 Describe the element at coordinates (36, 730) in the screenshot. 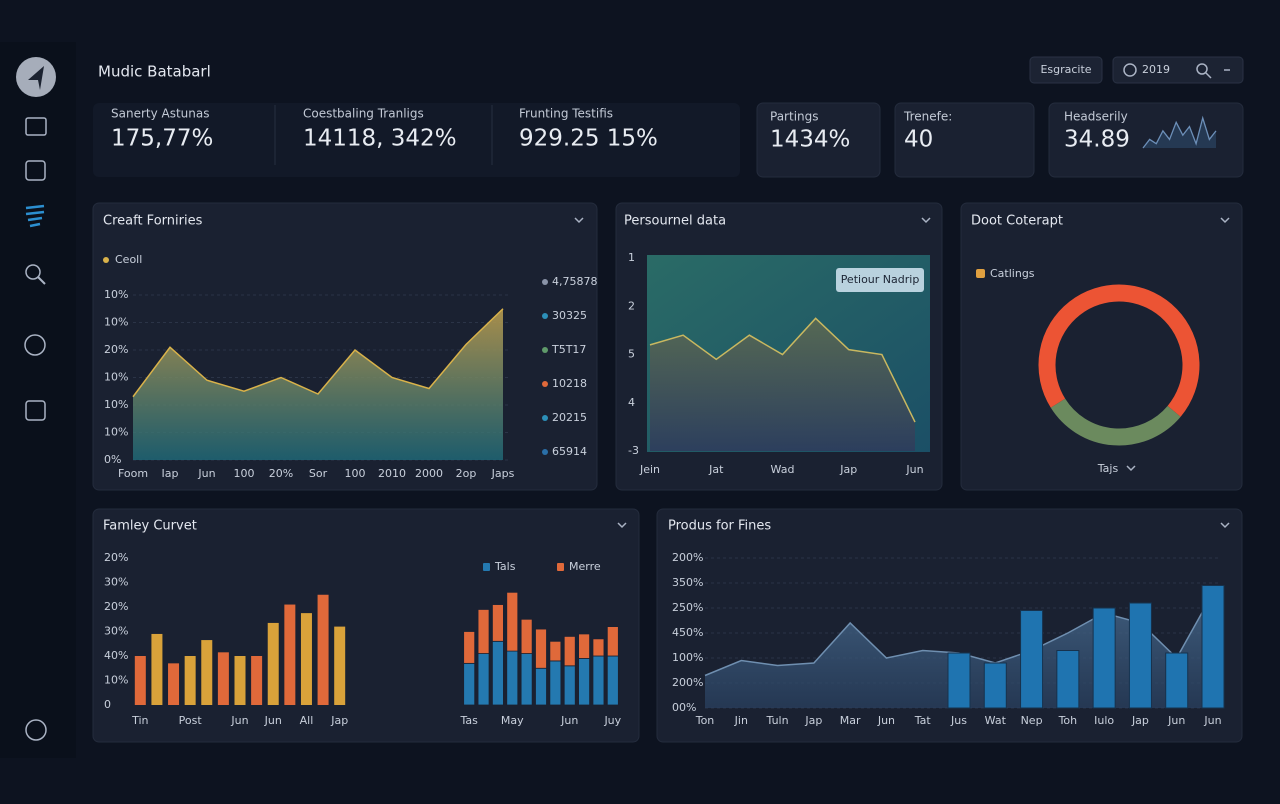

I see `settings-icon` at that location.